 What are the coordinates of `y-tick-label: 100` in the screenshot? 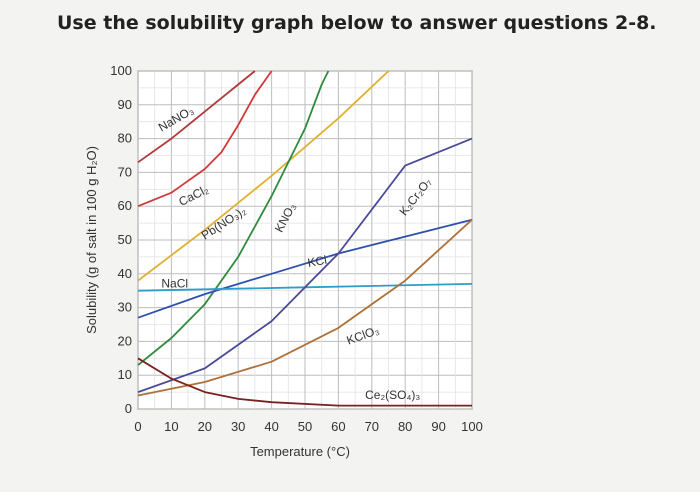 It's located at (121, 70).